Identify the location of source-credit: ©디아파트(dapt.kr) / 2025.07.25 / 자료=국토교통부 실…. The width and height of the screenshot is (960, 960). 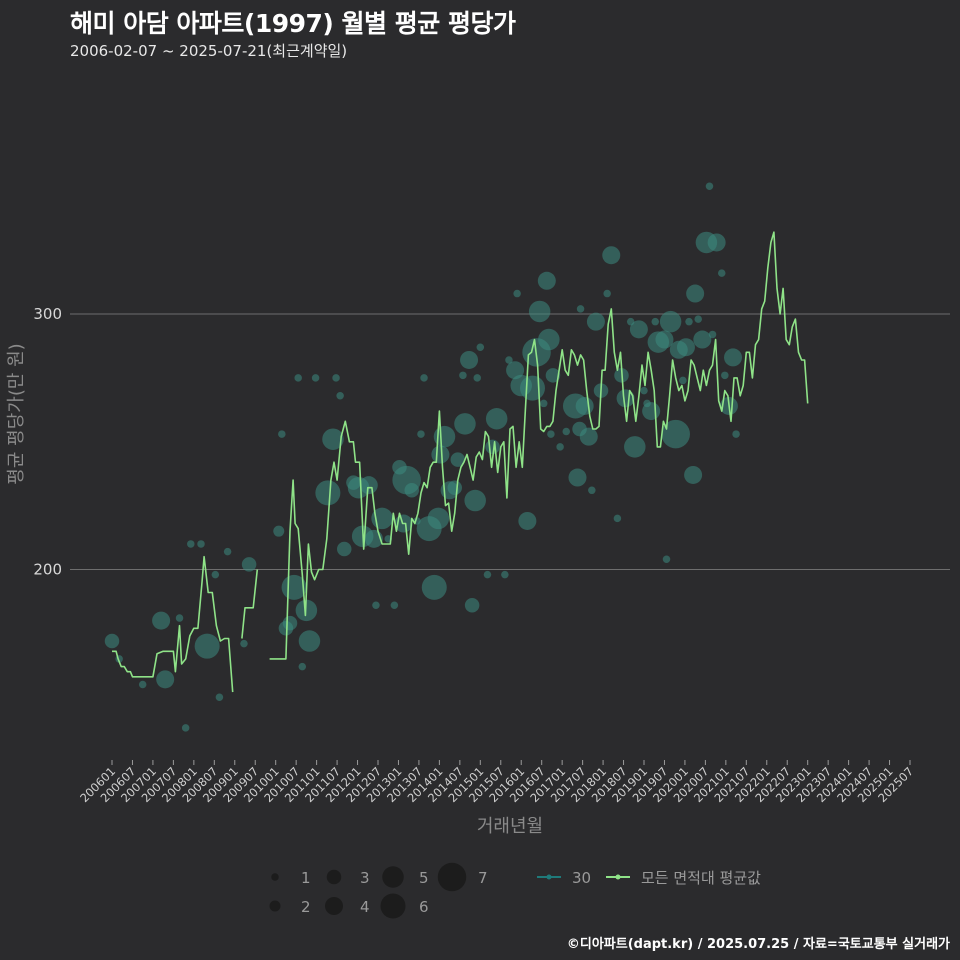
(758, 944).